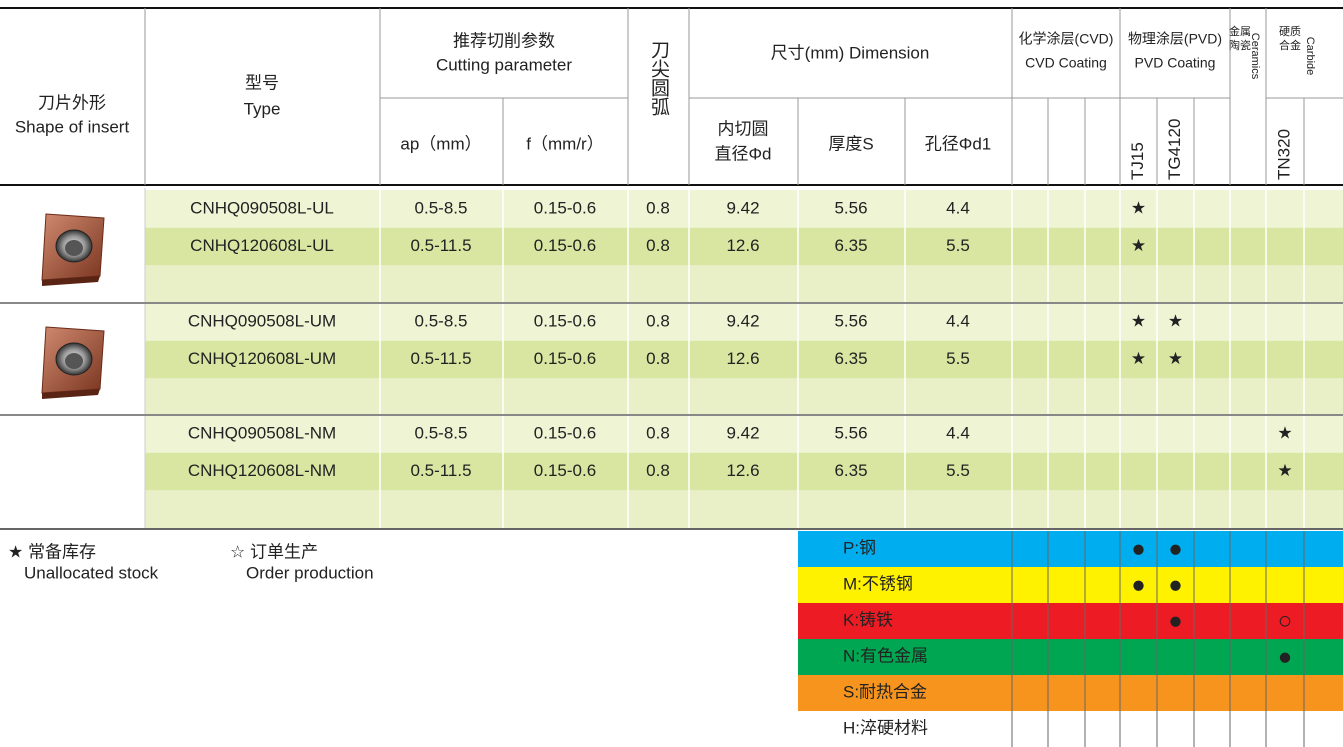 The height and width of the screenshot is (747, 1343). I want to click on cell-text: CNHQ120608L-UM, so click(262, 358).